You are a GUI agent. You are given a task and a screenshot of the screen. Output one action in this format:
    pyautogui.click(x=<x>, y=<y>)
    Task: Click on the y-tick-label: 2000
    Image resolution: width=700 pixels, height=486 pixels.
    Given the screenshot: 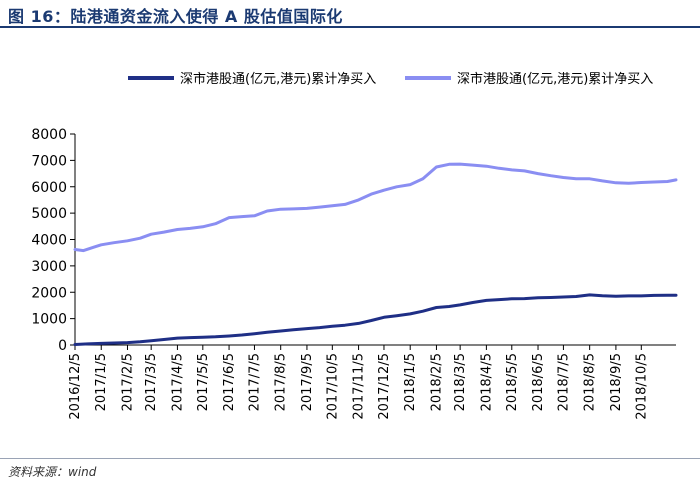 What is the action you would take?
    pyautogui.click(x=49, y=293)
    